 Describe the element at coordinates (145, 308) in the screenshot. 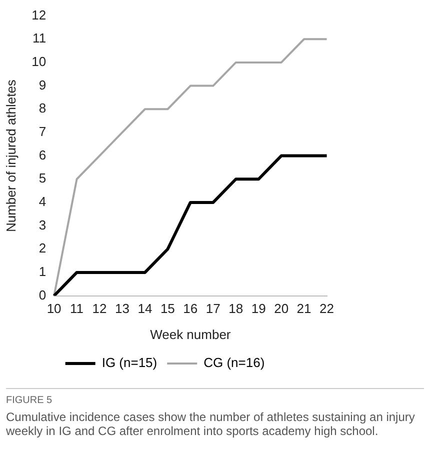

I see `x-tick-label: 14` at that location.